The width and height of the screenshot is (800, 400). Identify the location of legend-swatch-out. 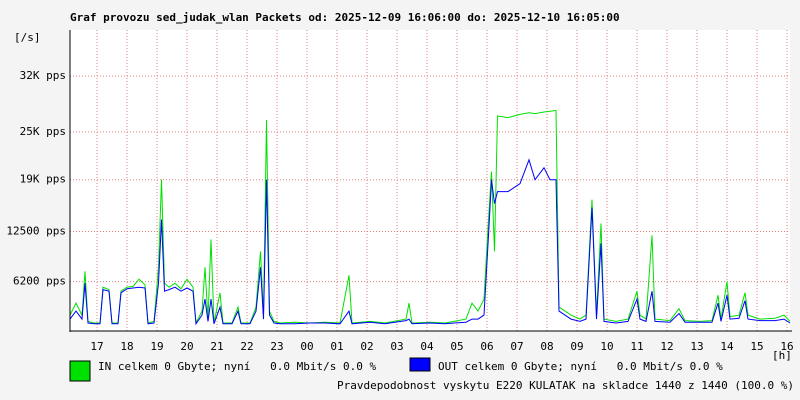
(420, 364).